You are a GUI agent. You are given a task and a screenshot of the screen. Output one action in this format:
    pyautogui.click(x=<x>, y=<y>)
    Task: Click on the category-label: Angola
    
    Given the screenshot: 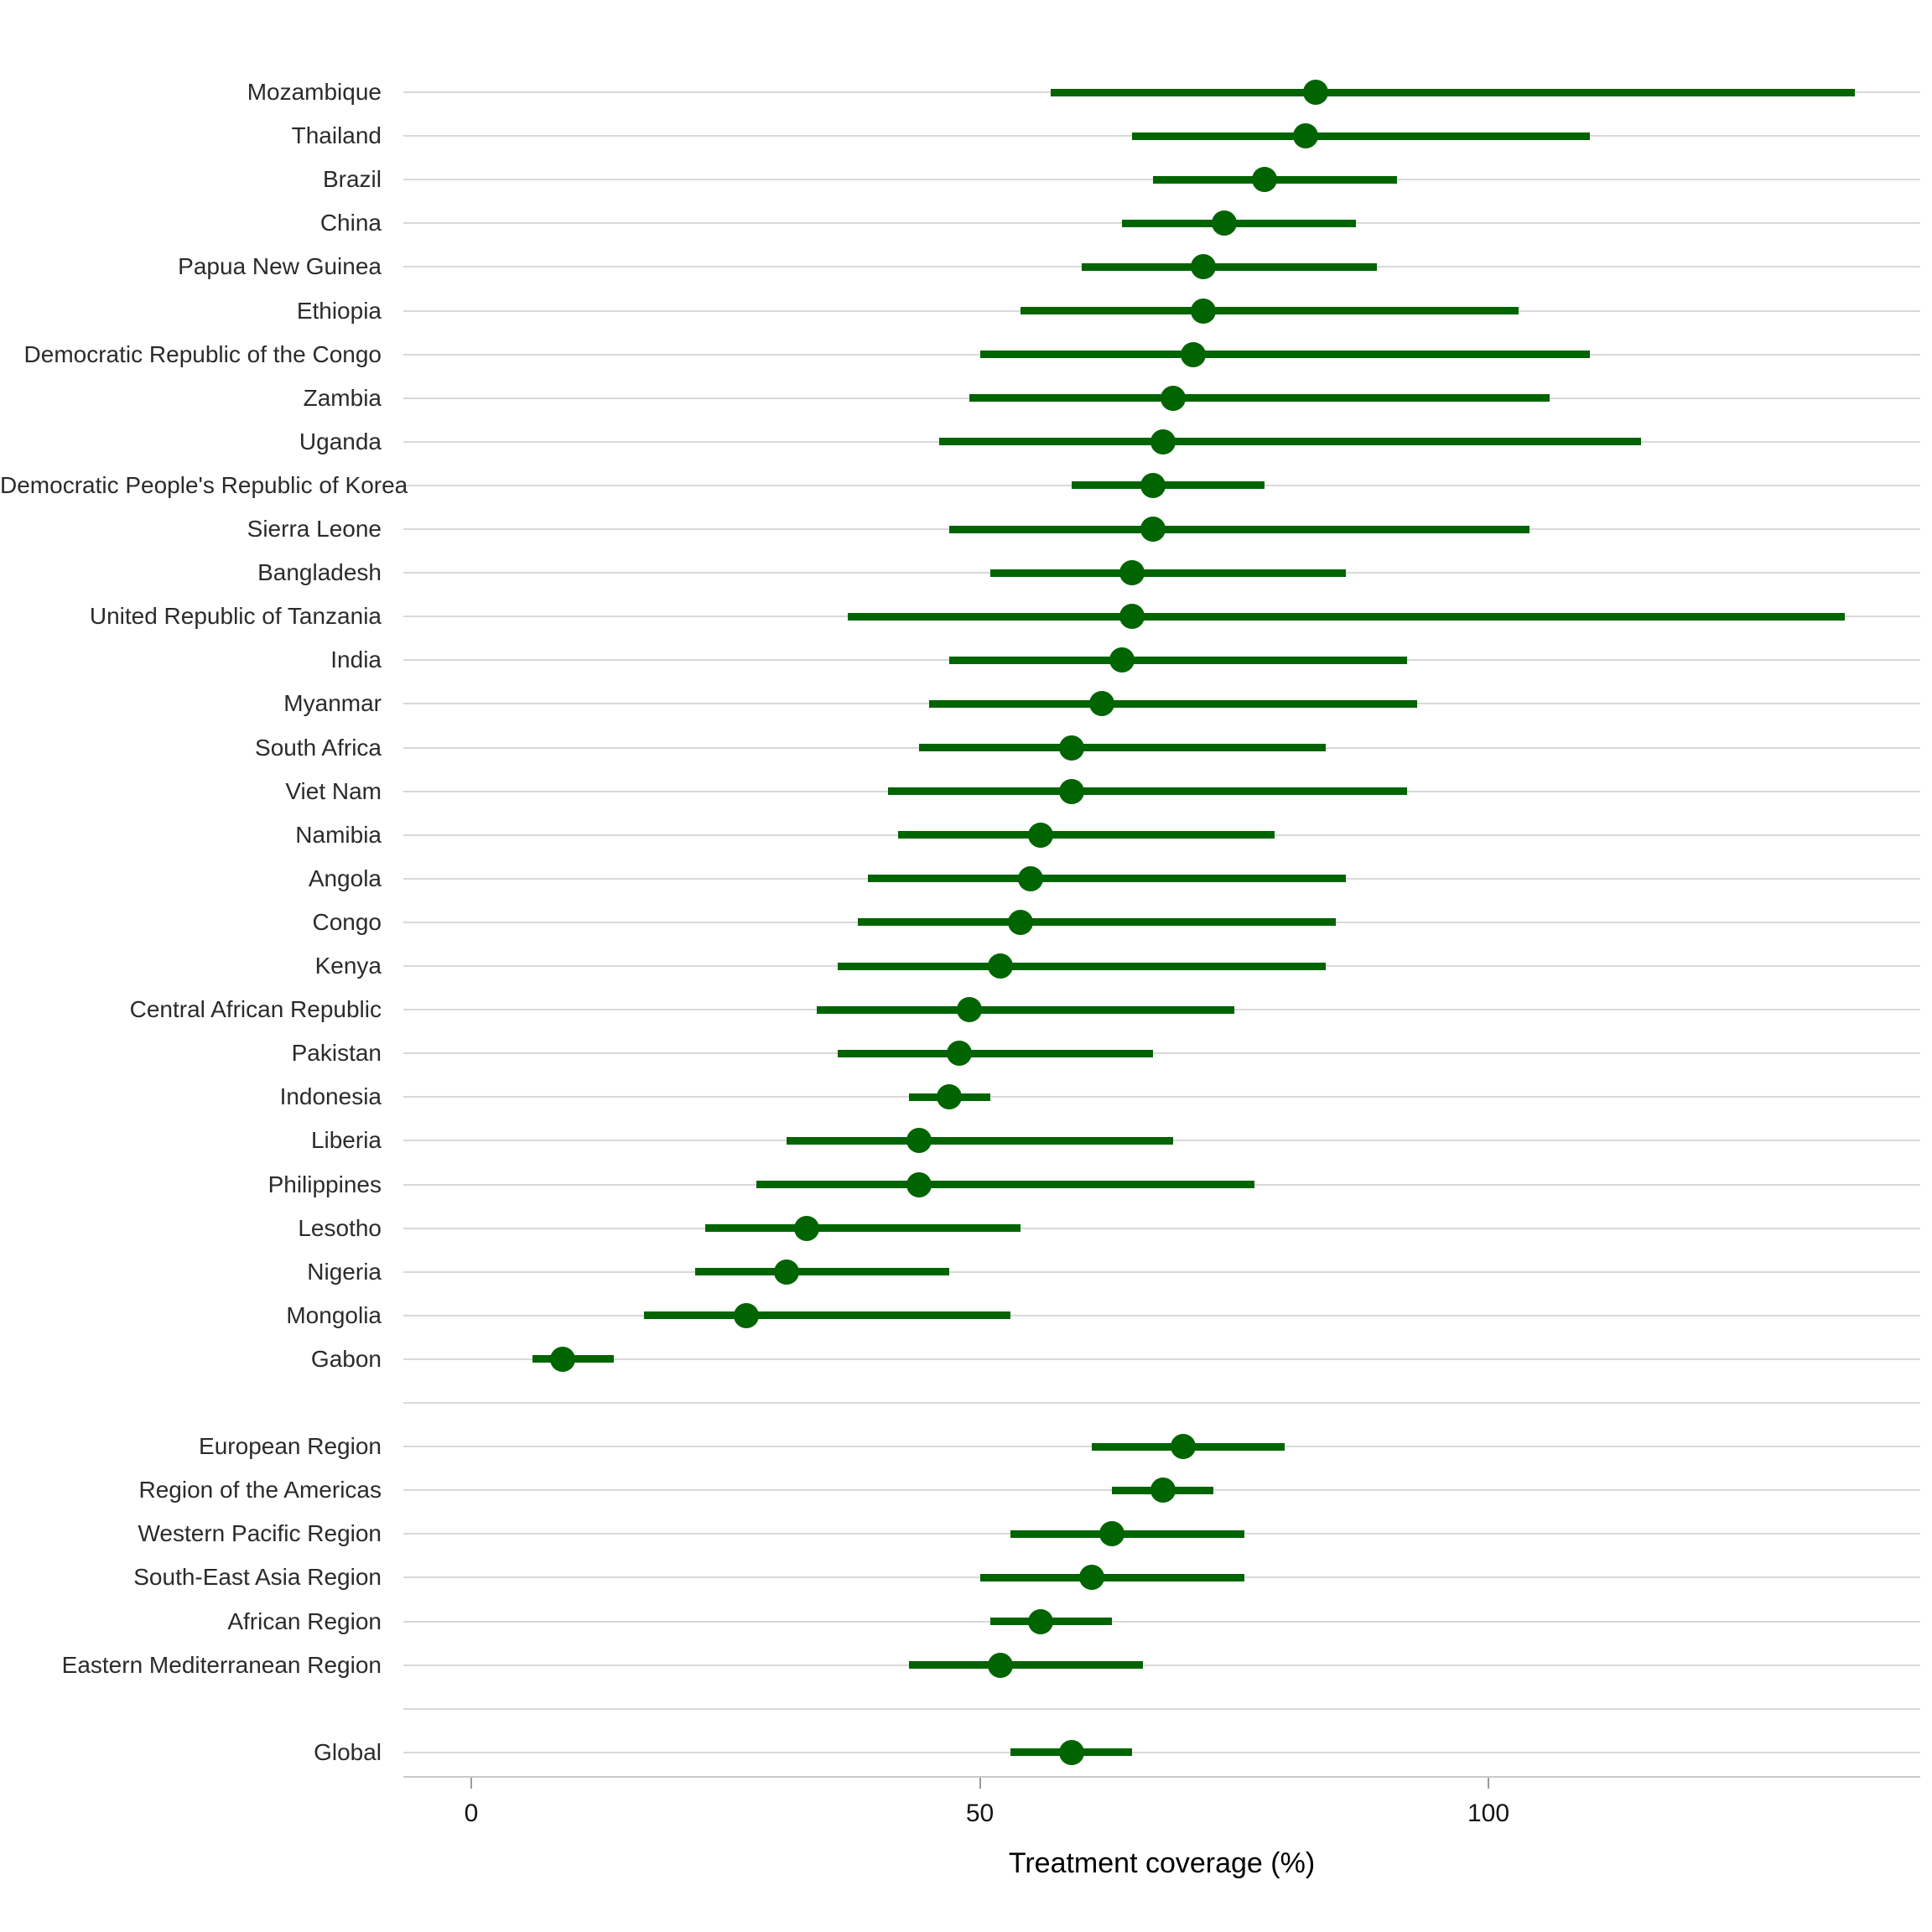 What is the action you would take?
    pyautogui.click(x=345, y=878)
    